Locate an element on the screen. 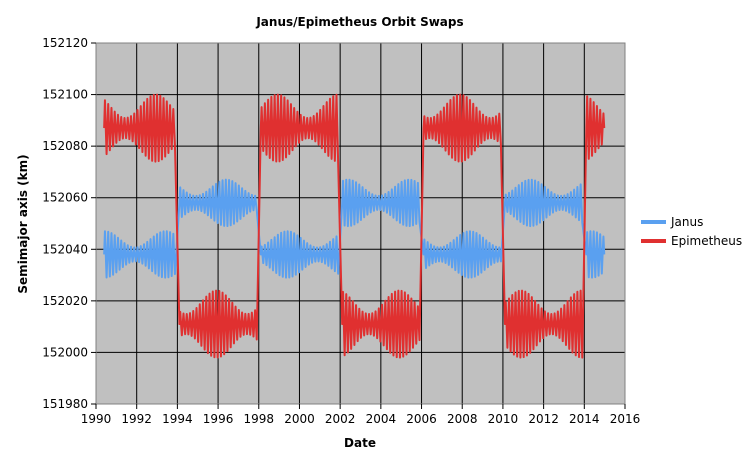 The image size is (749, 467). x-tick-label: 1998 is located at coordinates (258, 419).